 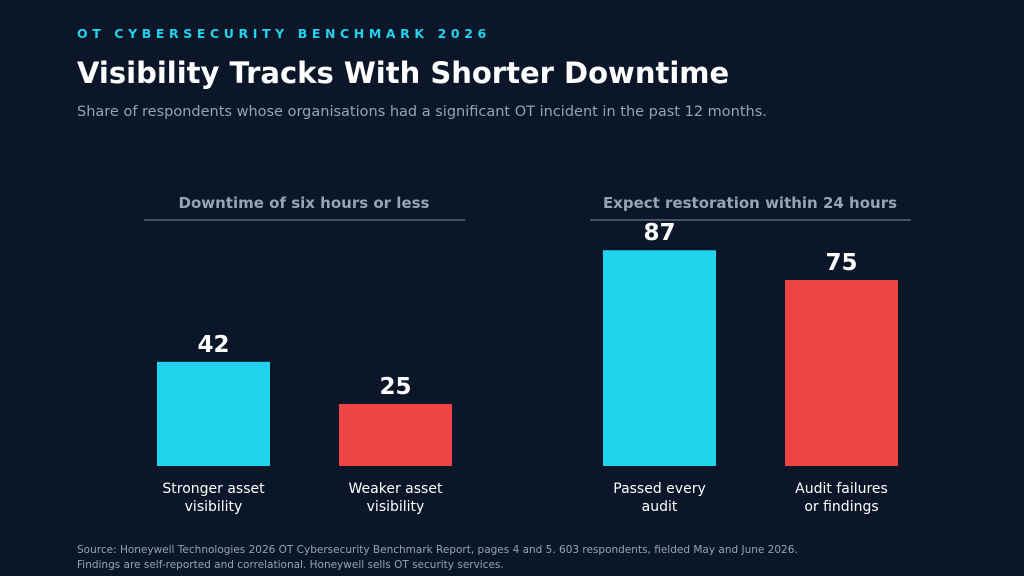 I want to click on category-label-panel-2-2: Audit failures or findings, so click(x=841, y=498).